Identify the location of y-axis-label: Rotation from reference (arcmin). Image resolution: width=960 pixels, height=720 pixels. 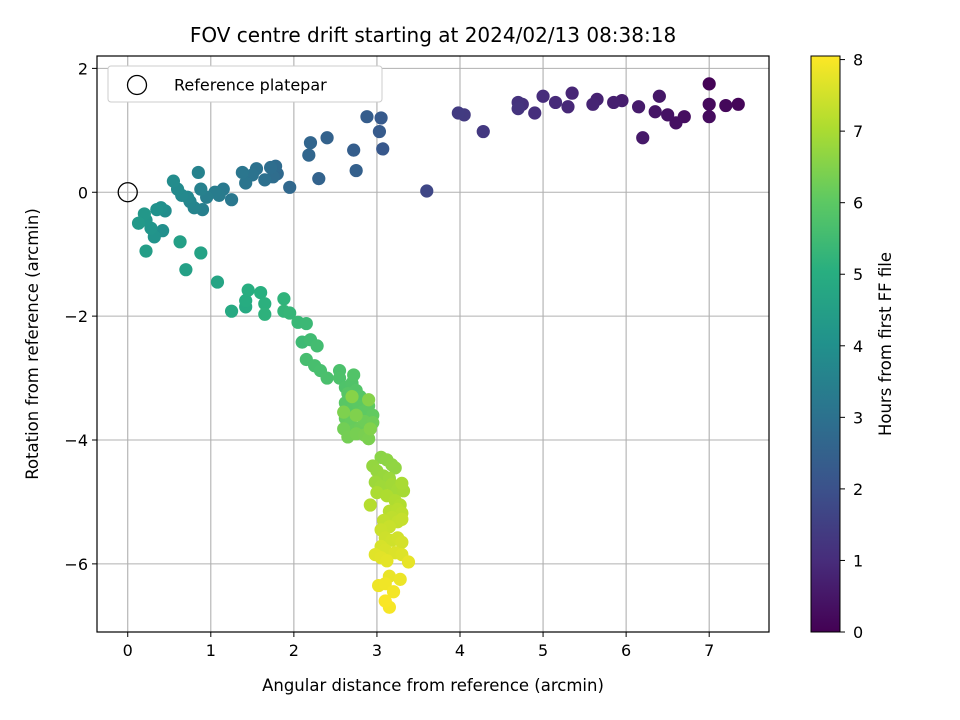
(32, 344).